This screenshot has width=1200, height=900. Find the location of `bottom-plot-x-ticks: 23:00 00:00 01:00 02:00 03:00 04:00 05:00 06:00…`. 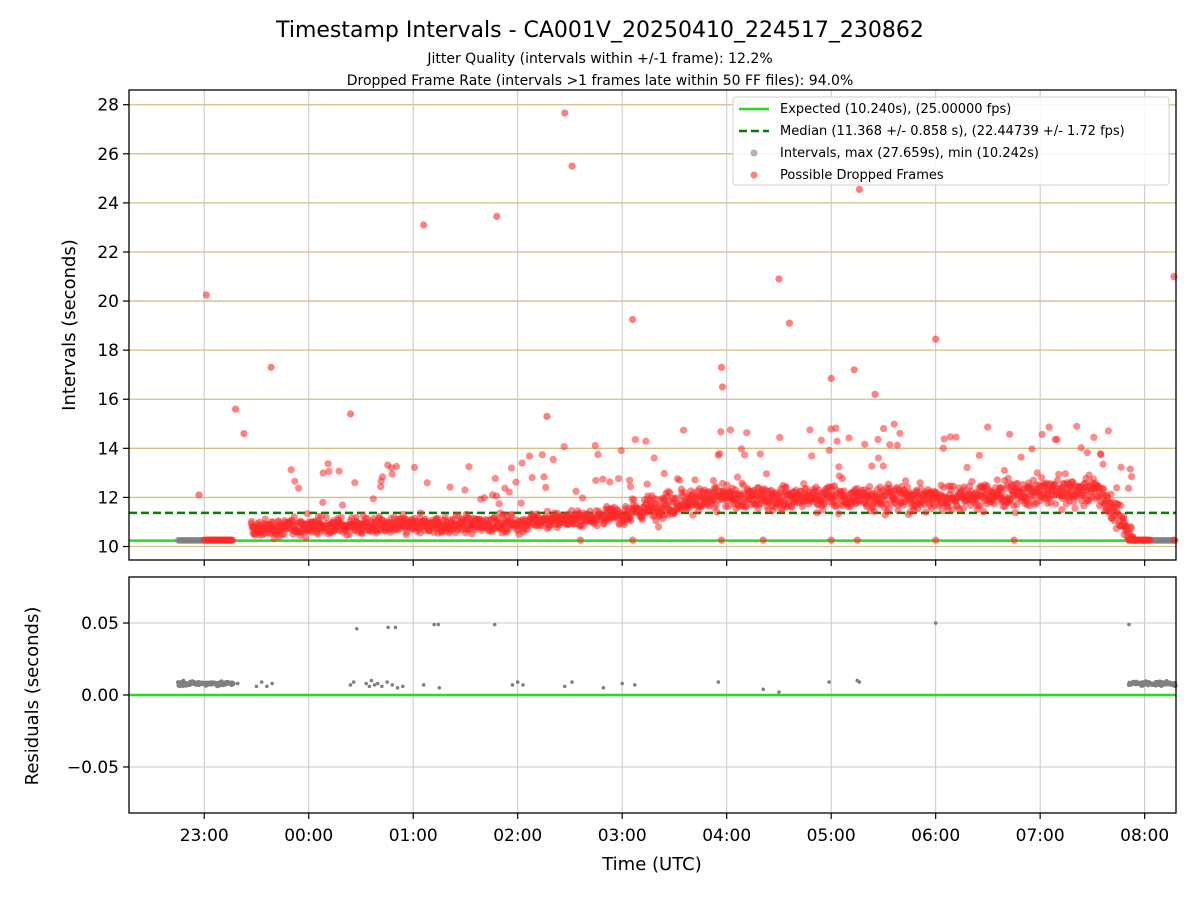

bottom-plot-x-ticks: 23:00 00:00 01:00 02:00 03:00 04:00 05:00 06:00… is located at coordinates (674, 829).